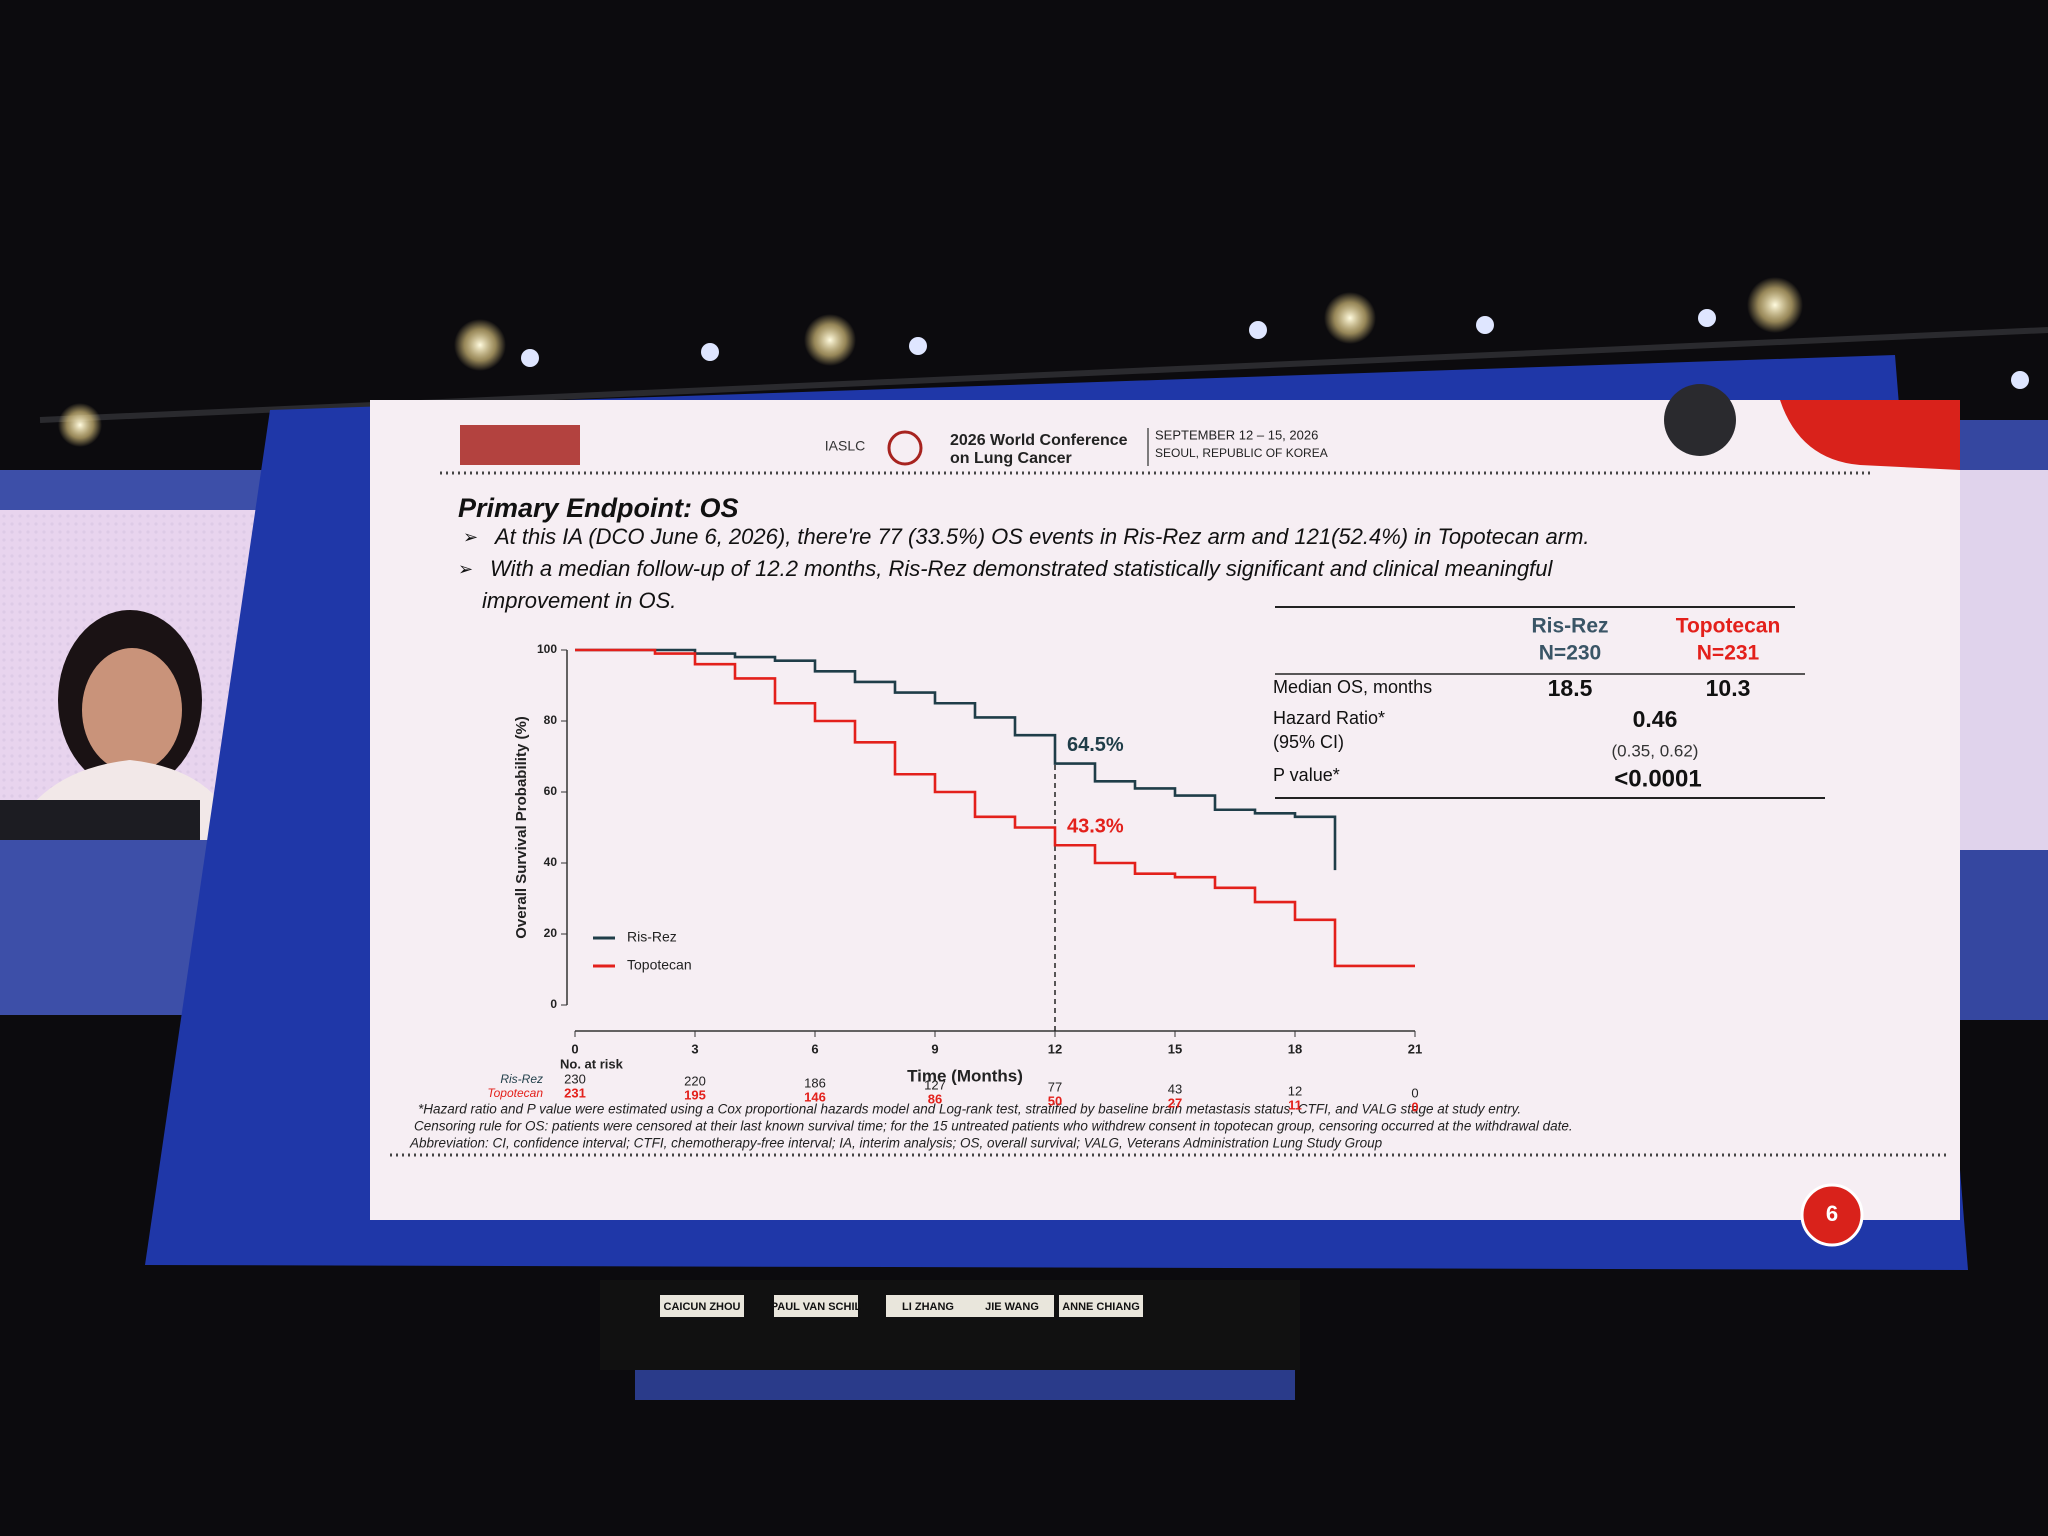  Describe the element at coordinates (1352, 687) in the screenshot. I see `table-row-label: Median OS, months` at that location.